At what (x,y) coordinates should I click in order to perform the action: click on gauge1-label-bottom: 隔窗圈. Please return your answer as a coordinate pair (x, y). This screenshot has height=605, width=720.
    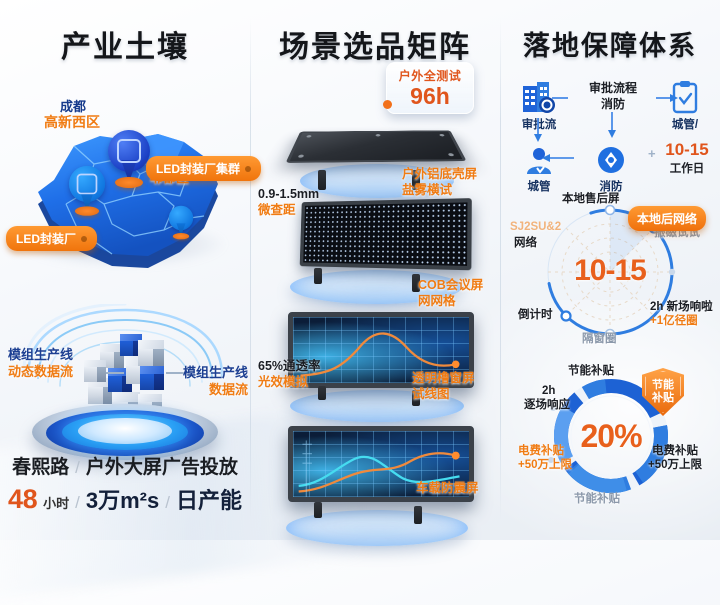
    Looking at the image, I should click on (599, 339).